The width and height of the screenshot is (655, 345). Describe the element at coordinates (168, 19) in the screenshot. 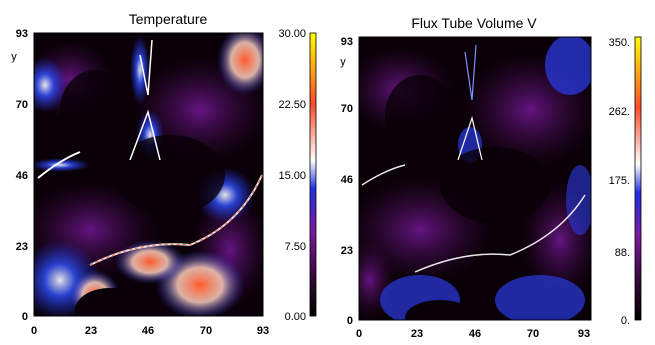

I see `panel-title: Temperature` at that location.